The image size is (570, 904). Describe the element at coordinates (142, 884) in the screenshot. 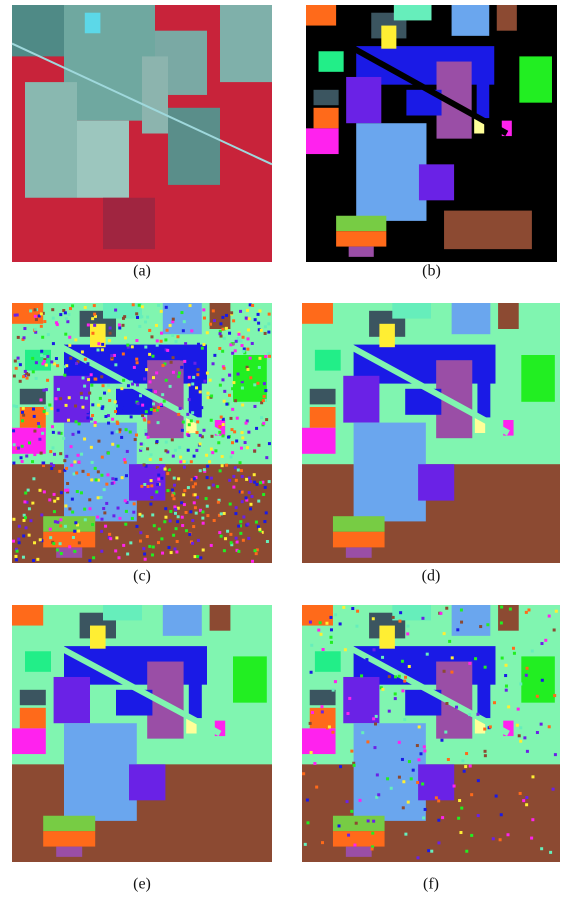

I see `caption: (e)` at that location.